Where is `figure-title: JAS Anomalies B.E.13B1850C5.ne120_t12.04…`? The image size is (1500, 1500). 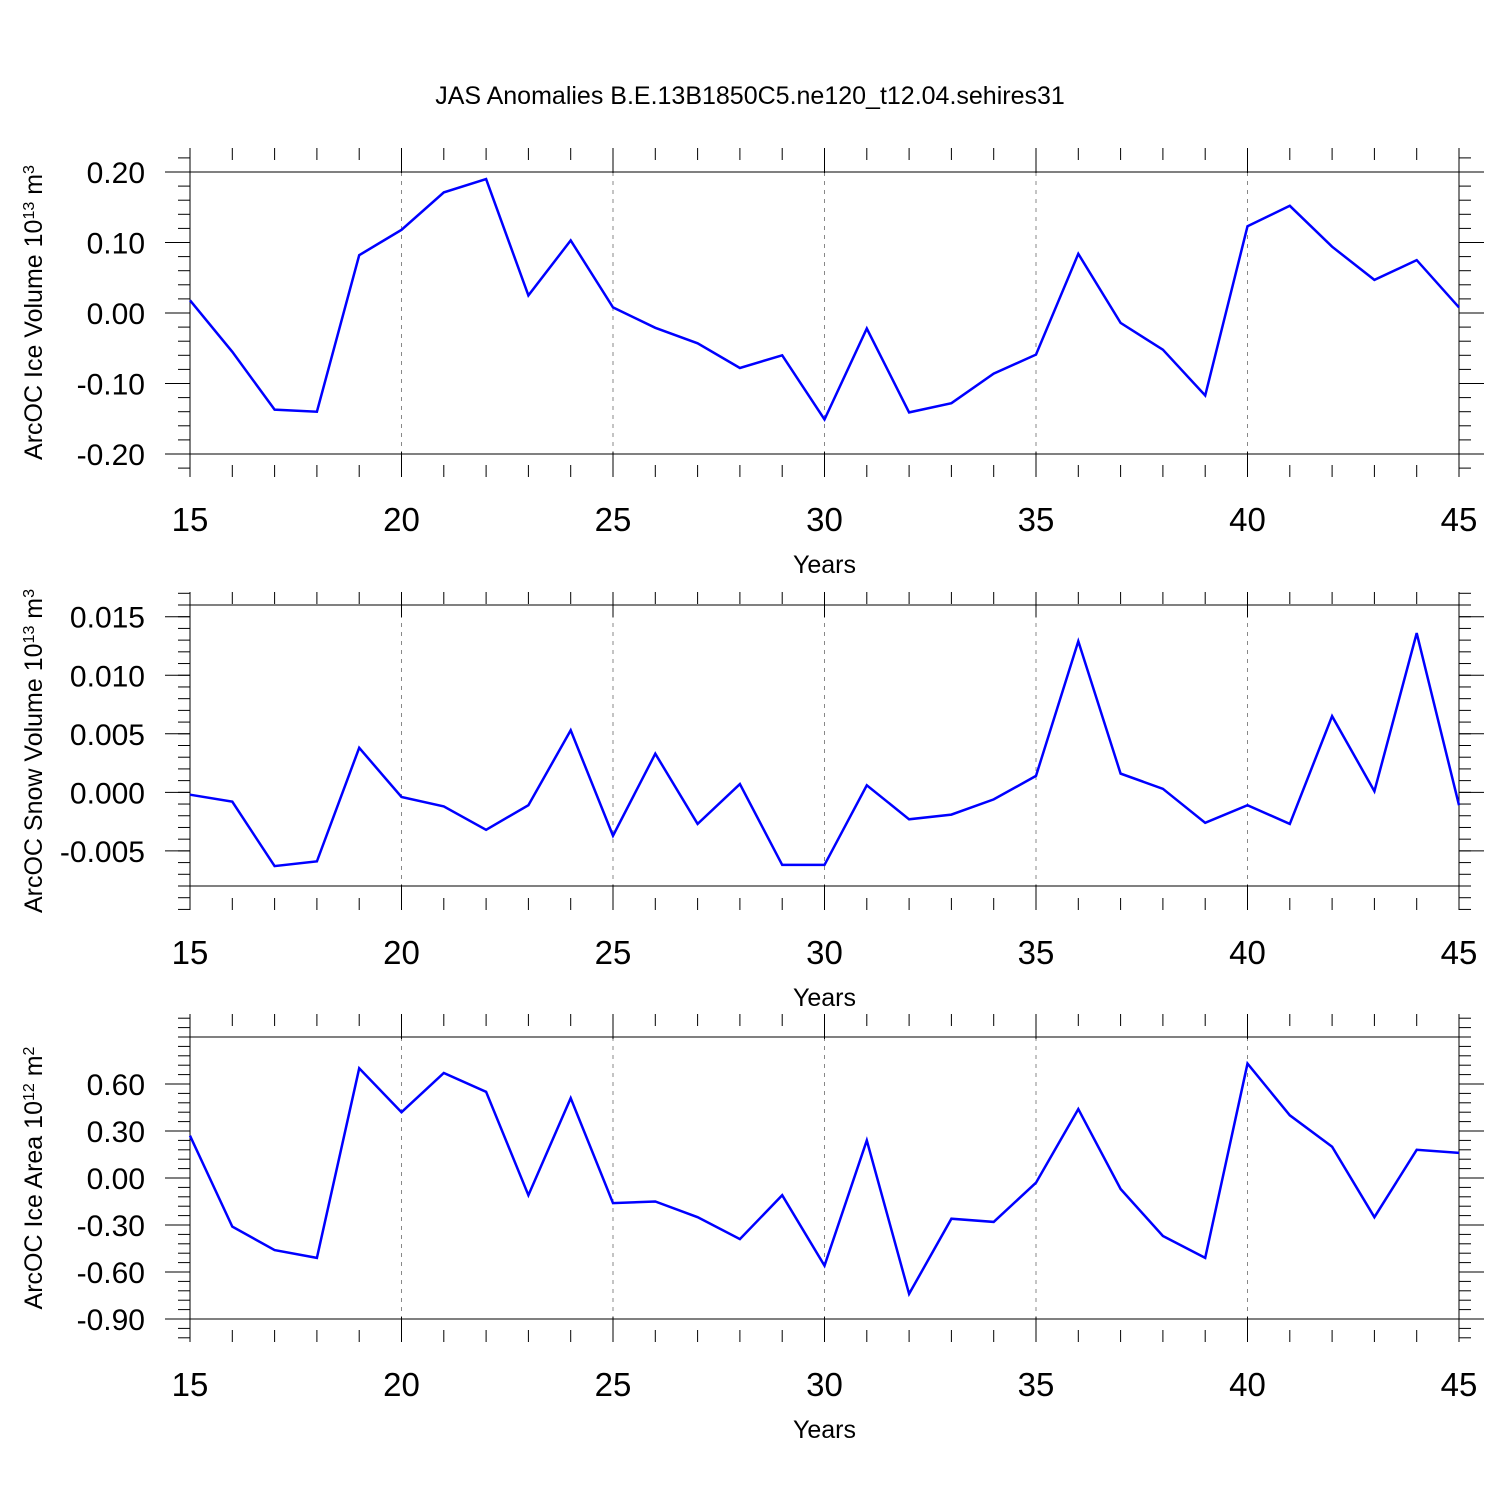
figure-title: JAS Anomalies B.E.13B1850C5.ne120_t12.04… is located at coordinates (750, 96).